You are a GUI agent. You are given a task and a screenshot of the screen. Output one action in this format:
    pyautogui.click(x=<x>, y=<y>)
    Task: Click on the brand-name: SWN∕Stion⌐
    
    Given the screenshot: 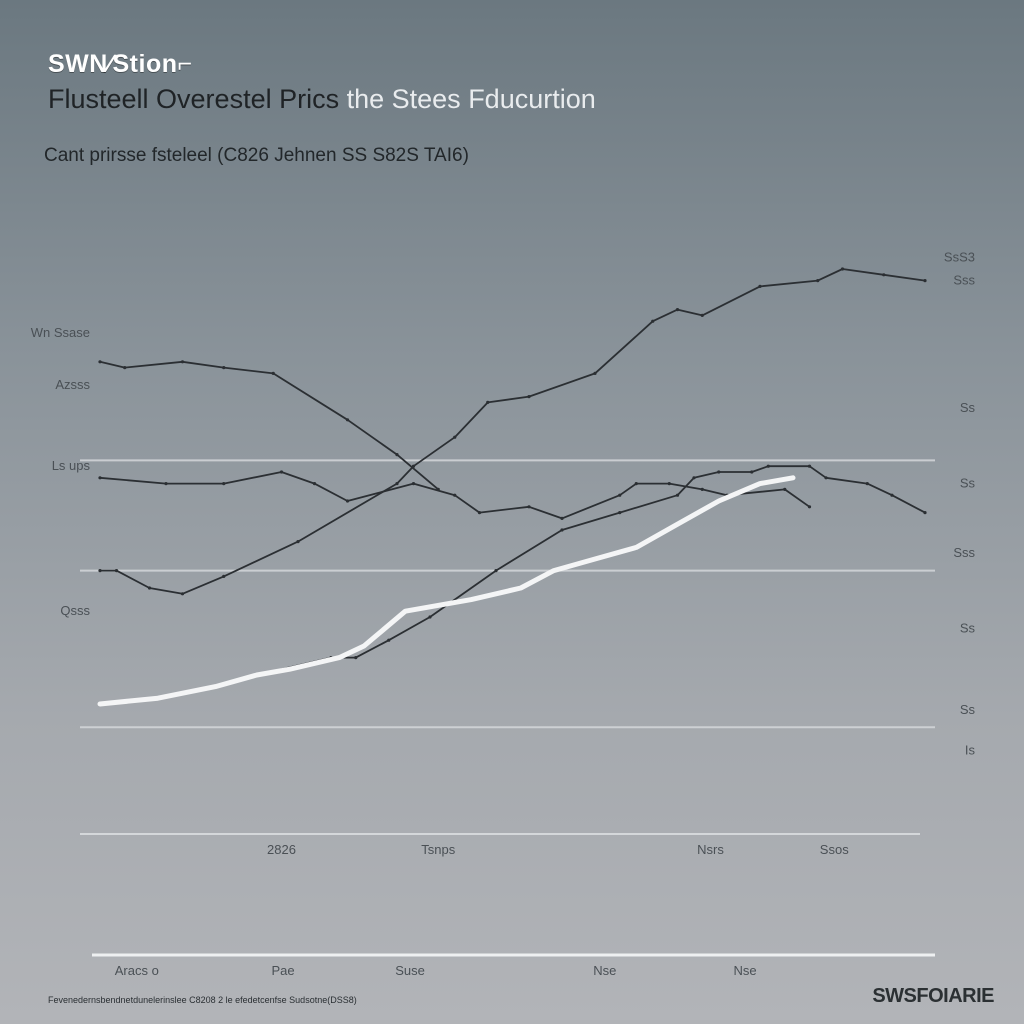 What is the action you would take?
    pyautogui.click(x=120, y=64)
    